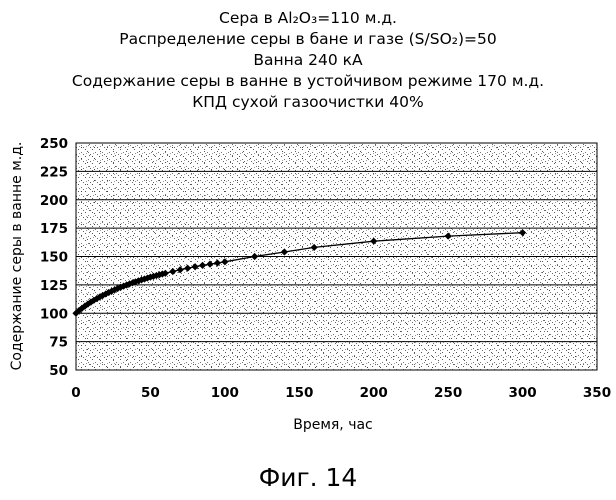 The width and height of the screenshot is (616, 500). What do you see at coordinates (54, 144) in the screenshot?
I see `y-tick-label: 250` at bounding box center [54, 144].